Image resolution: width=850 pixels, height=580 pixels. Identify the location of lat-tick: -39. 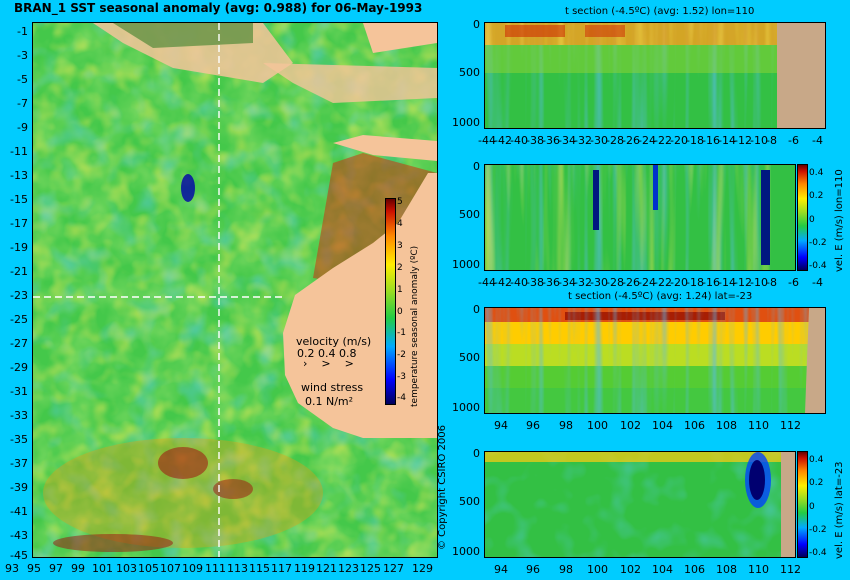
(19, 487).